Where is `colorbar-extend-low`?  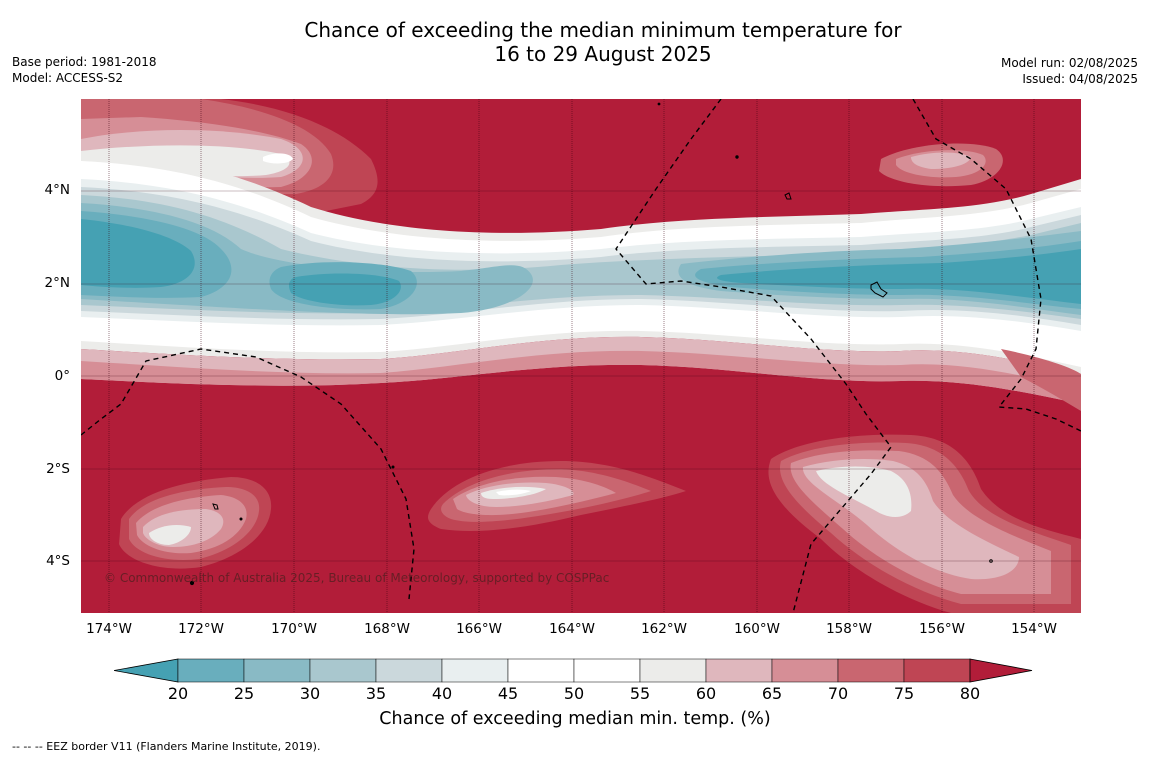
colorbar-extend-low is located at coordinates (146, 670).